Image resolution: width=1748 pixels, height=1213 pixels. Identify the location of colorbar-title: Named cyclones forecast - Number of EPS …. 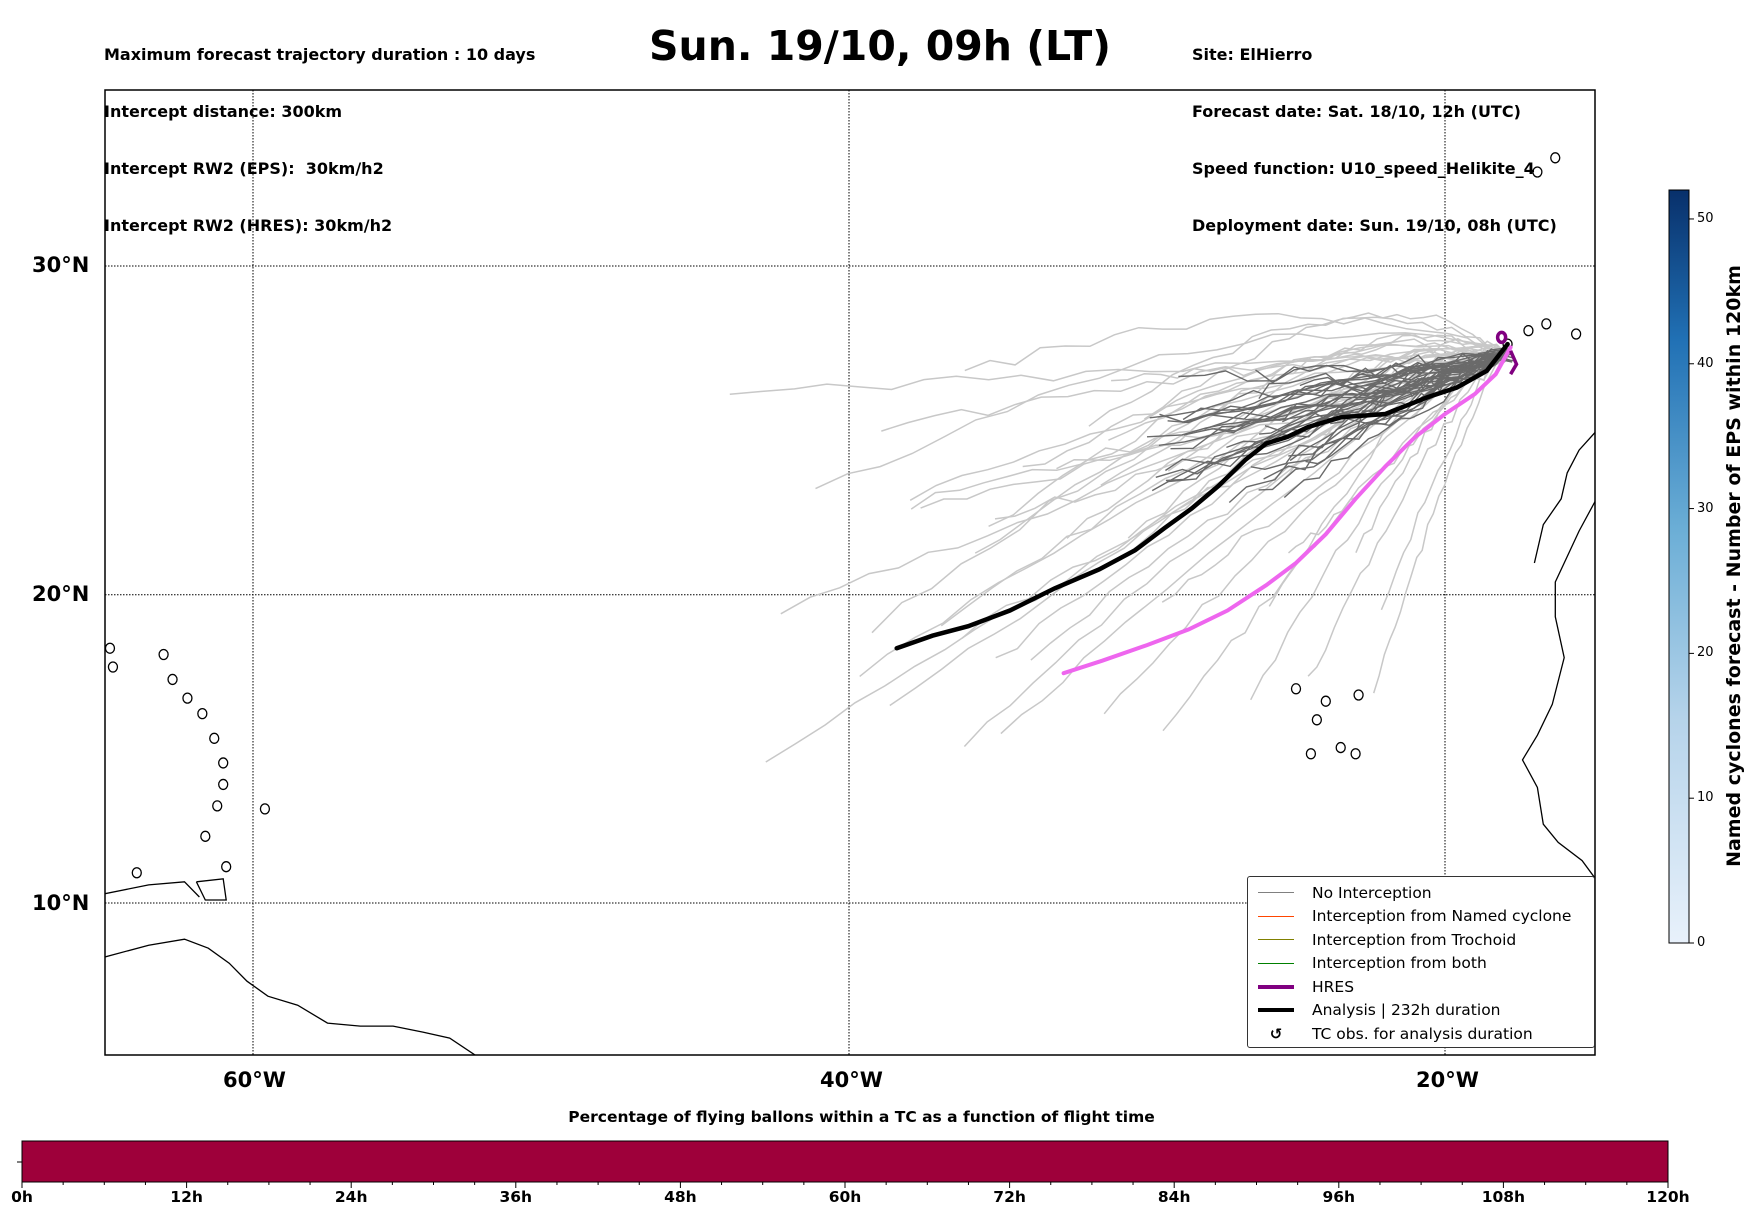
(1734, 566).